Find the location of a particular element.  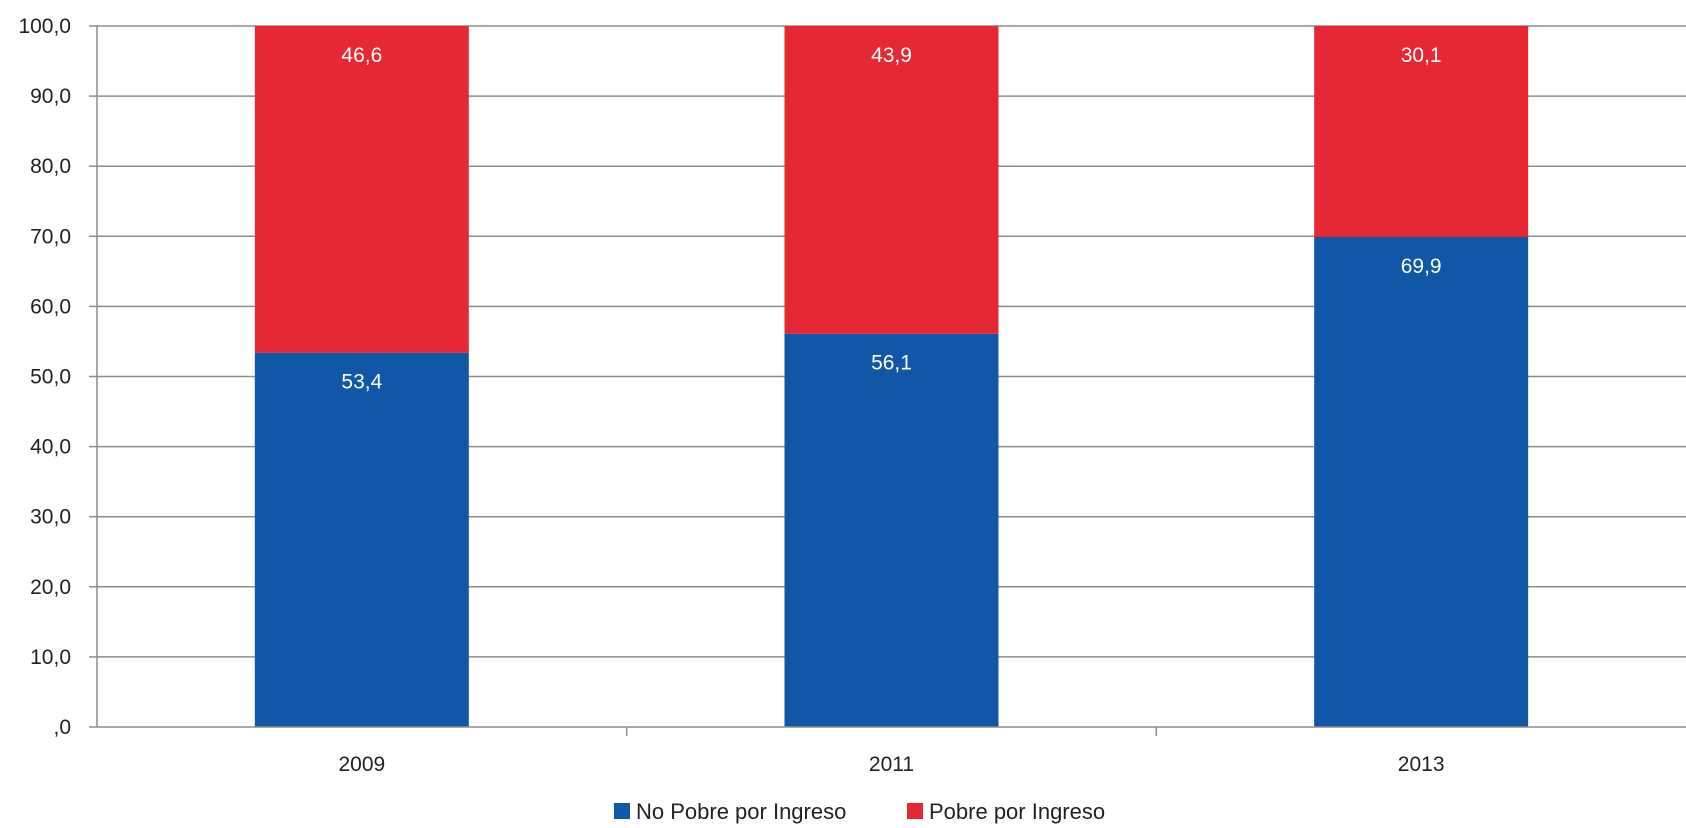

data-label: 30,1 is located at coordinates (1421, 55).